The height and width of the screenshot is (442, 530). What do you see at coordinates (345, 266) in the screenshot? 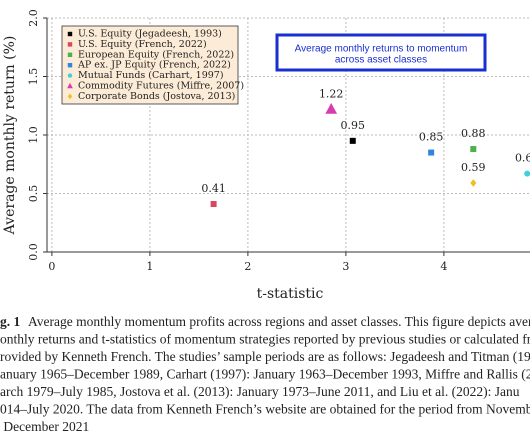
I see `x-tick-label: 3` at bounding box center [345, 266].